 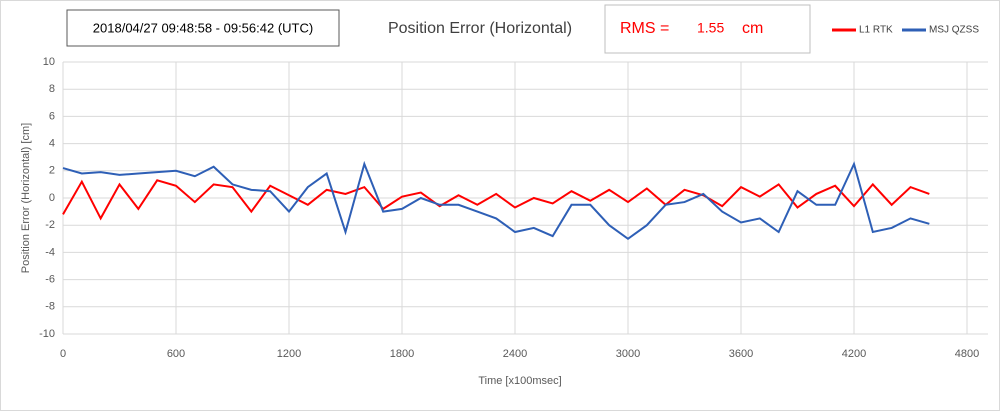 I want to click on x-tick-label: 1200, so click(x=289, y=354).